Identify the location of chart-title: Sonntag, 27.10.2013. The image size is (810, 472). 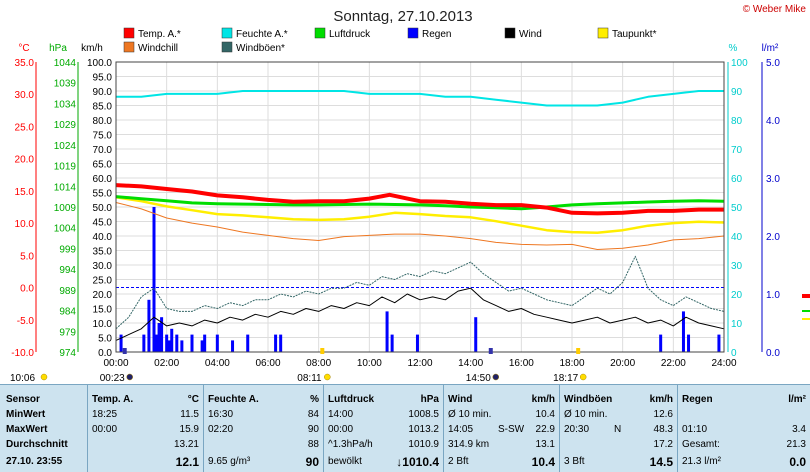
(402, 16).